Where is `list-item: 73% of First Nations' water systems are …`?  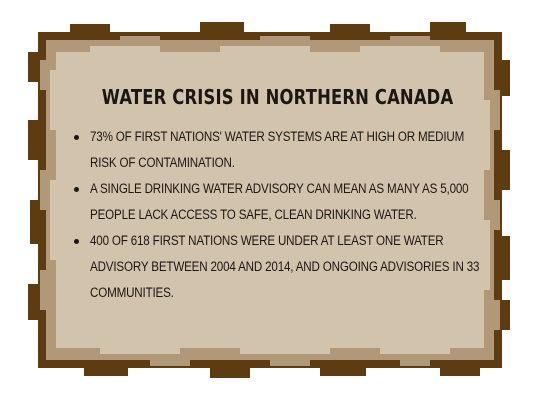 list-item: 73% of First Nations' water systems are … is located at coordinates (274, 150).